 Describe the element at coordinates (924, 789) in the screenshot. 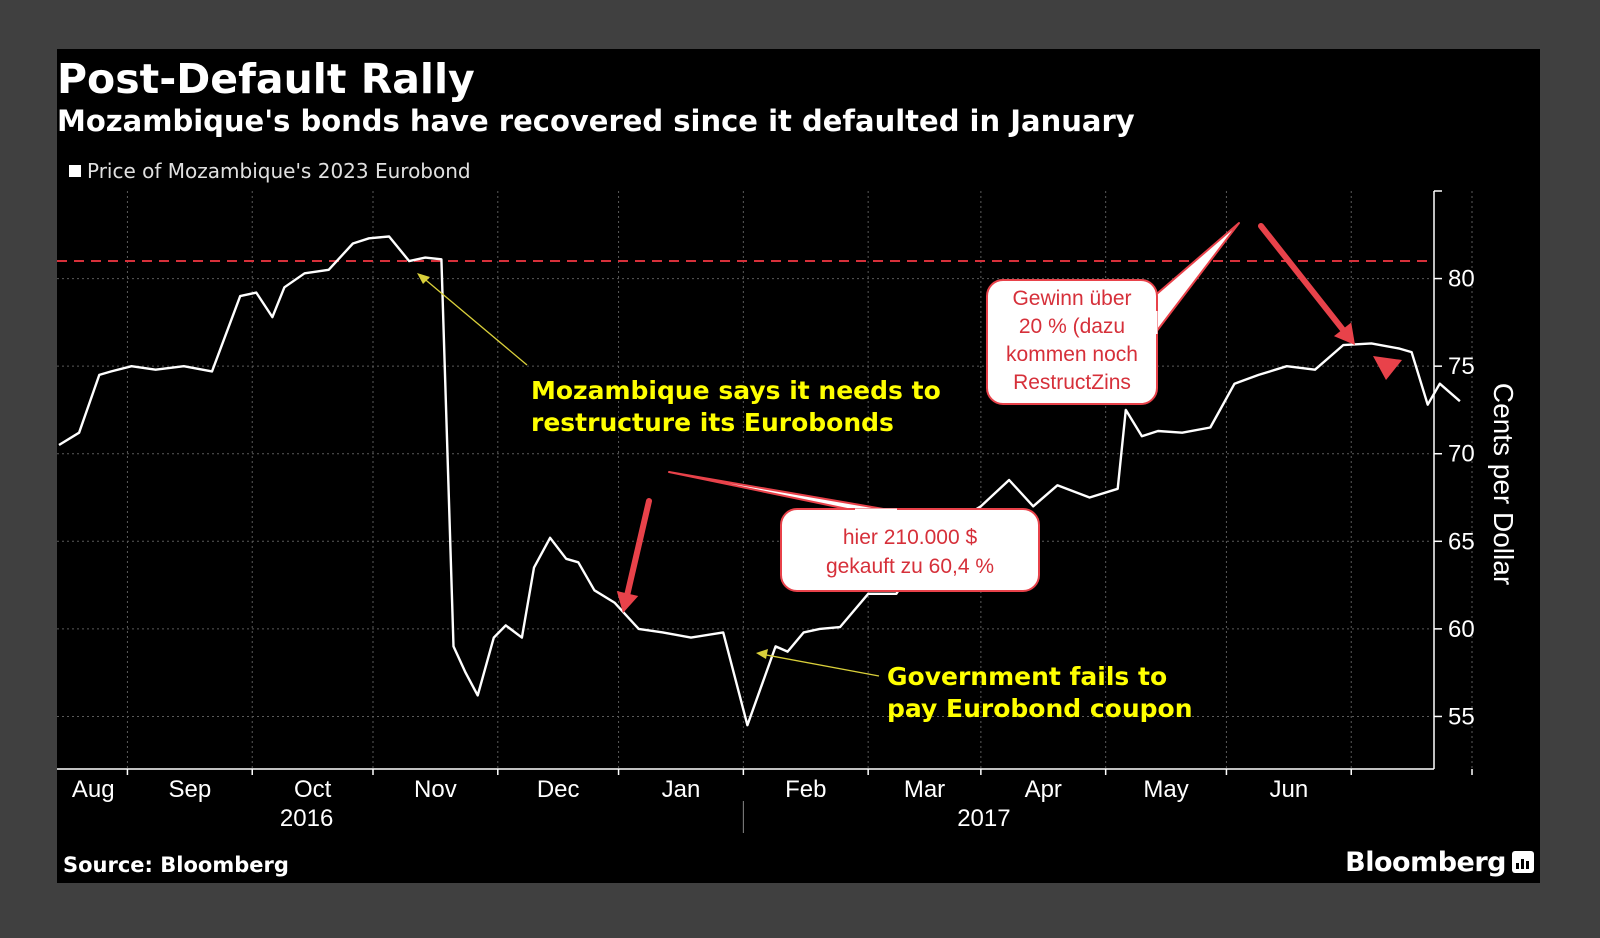

I see `x-tick-label: Mar` at that location.